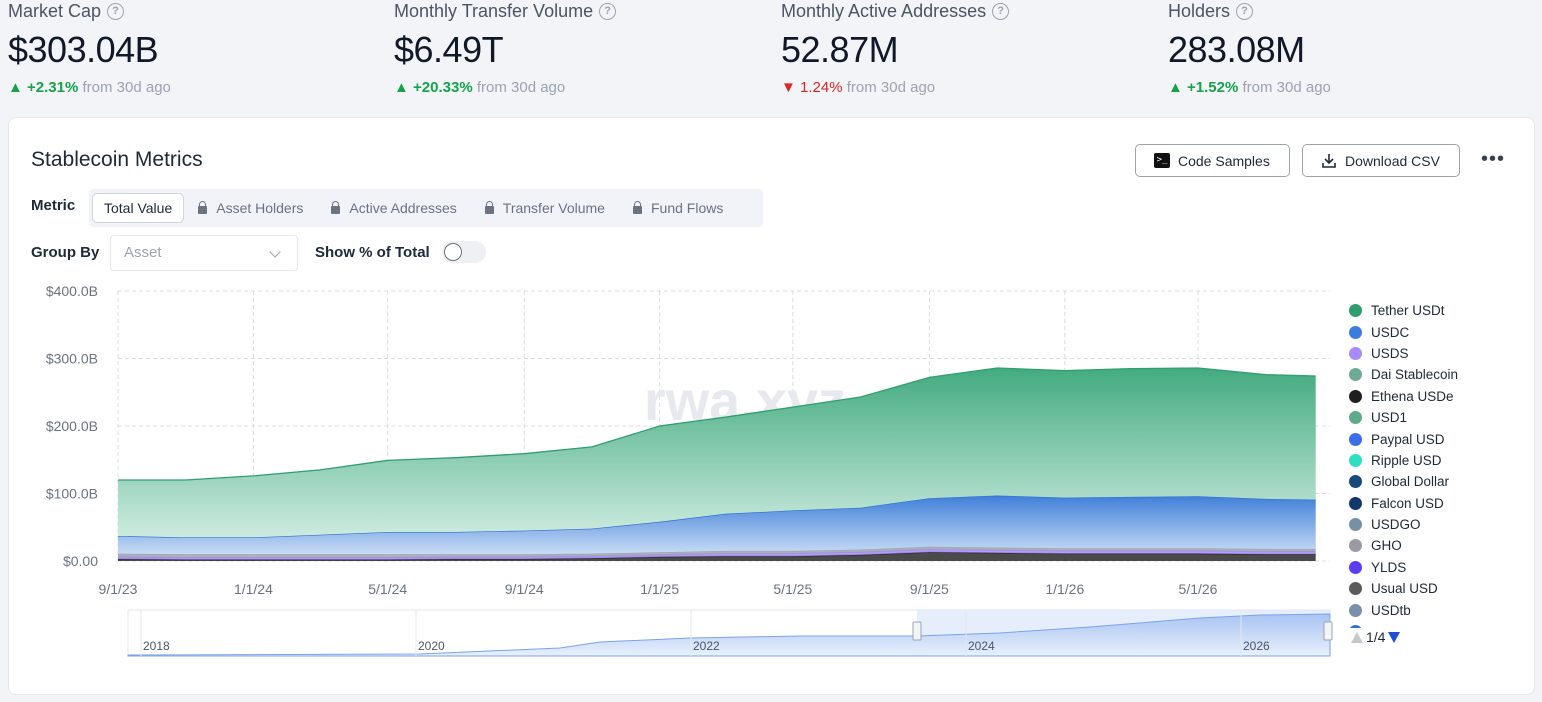 The width and height of the screenshot is (1542, 702). Describe the element at coordinates (156, 646) in the screenshot. I see `navigator-tick-label: 2018` at that location.